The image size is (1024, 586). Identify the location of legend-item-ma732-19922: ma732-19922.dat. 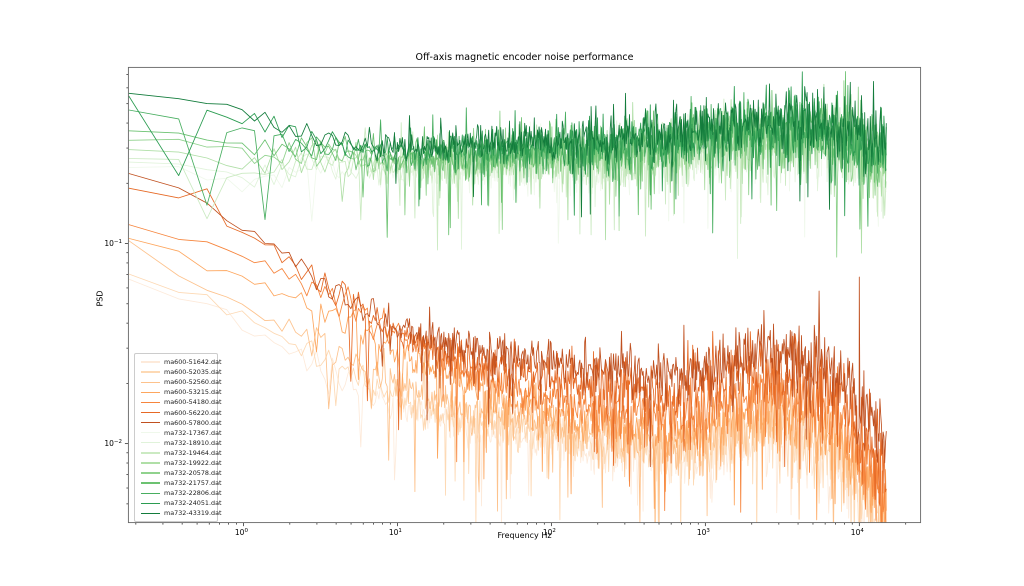
(178, 463).